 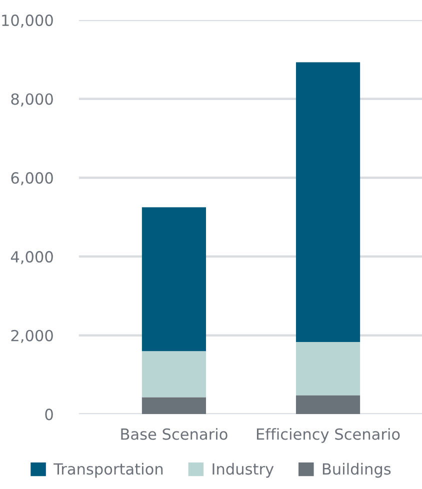 What do you see at coordinates (174, 434) in the screenshot?
I see `x-tick-label: Base Scenario` at bounding box center [174, 434].